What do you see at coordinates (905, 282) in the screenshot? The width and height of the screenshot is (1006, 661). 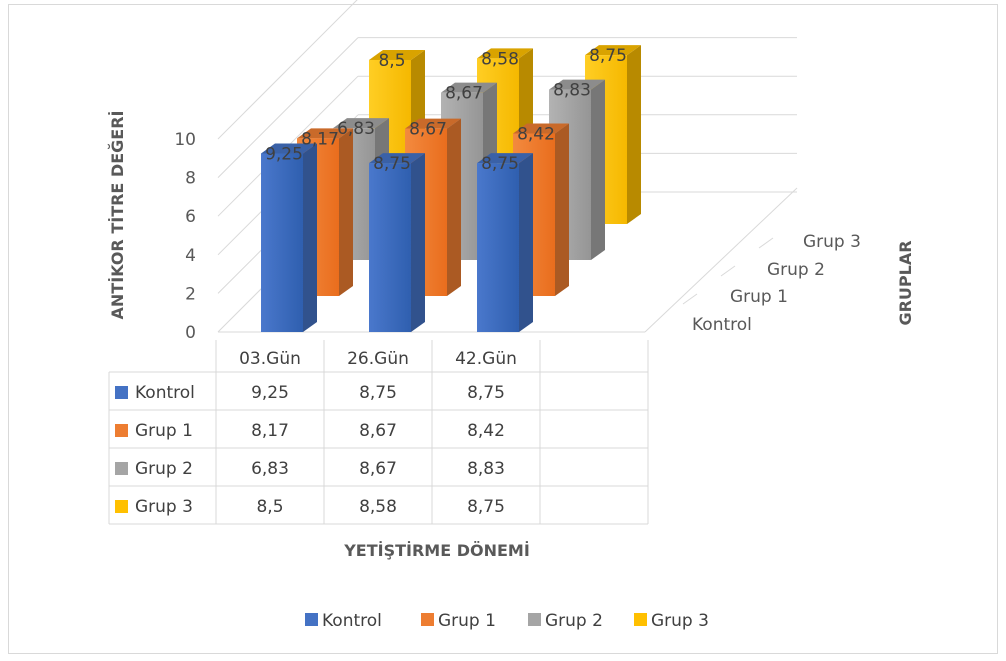 I see `depth-axis-title: GRUPLAR` at bounding box center [905, 282].